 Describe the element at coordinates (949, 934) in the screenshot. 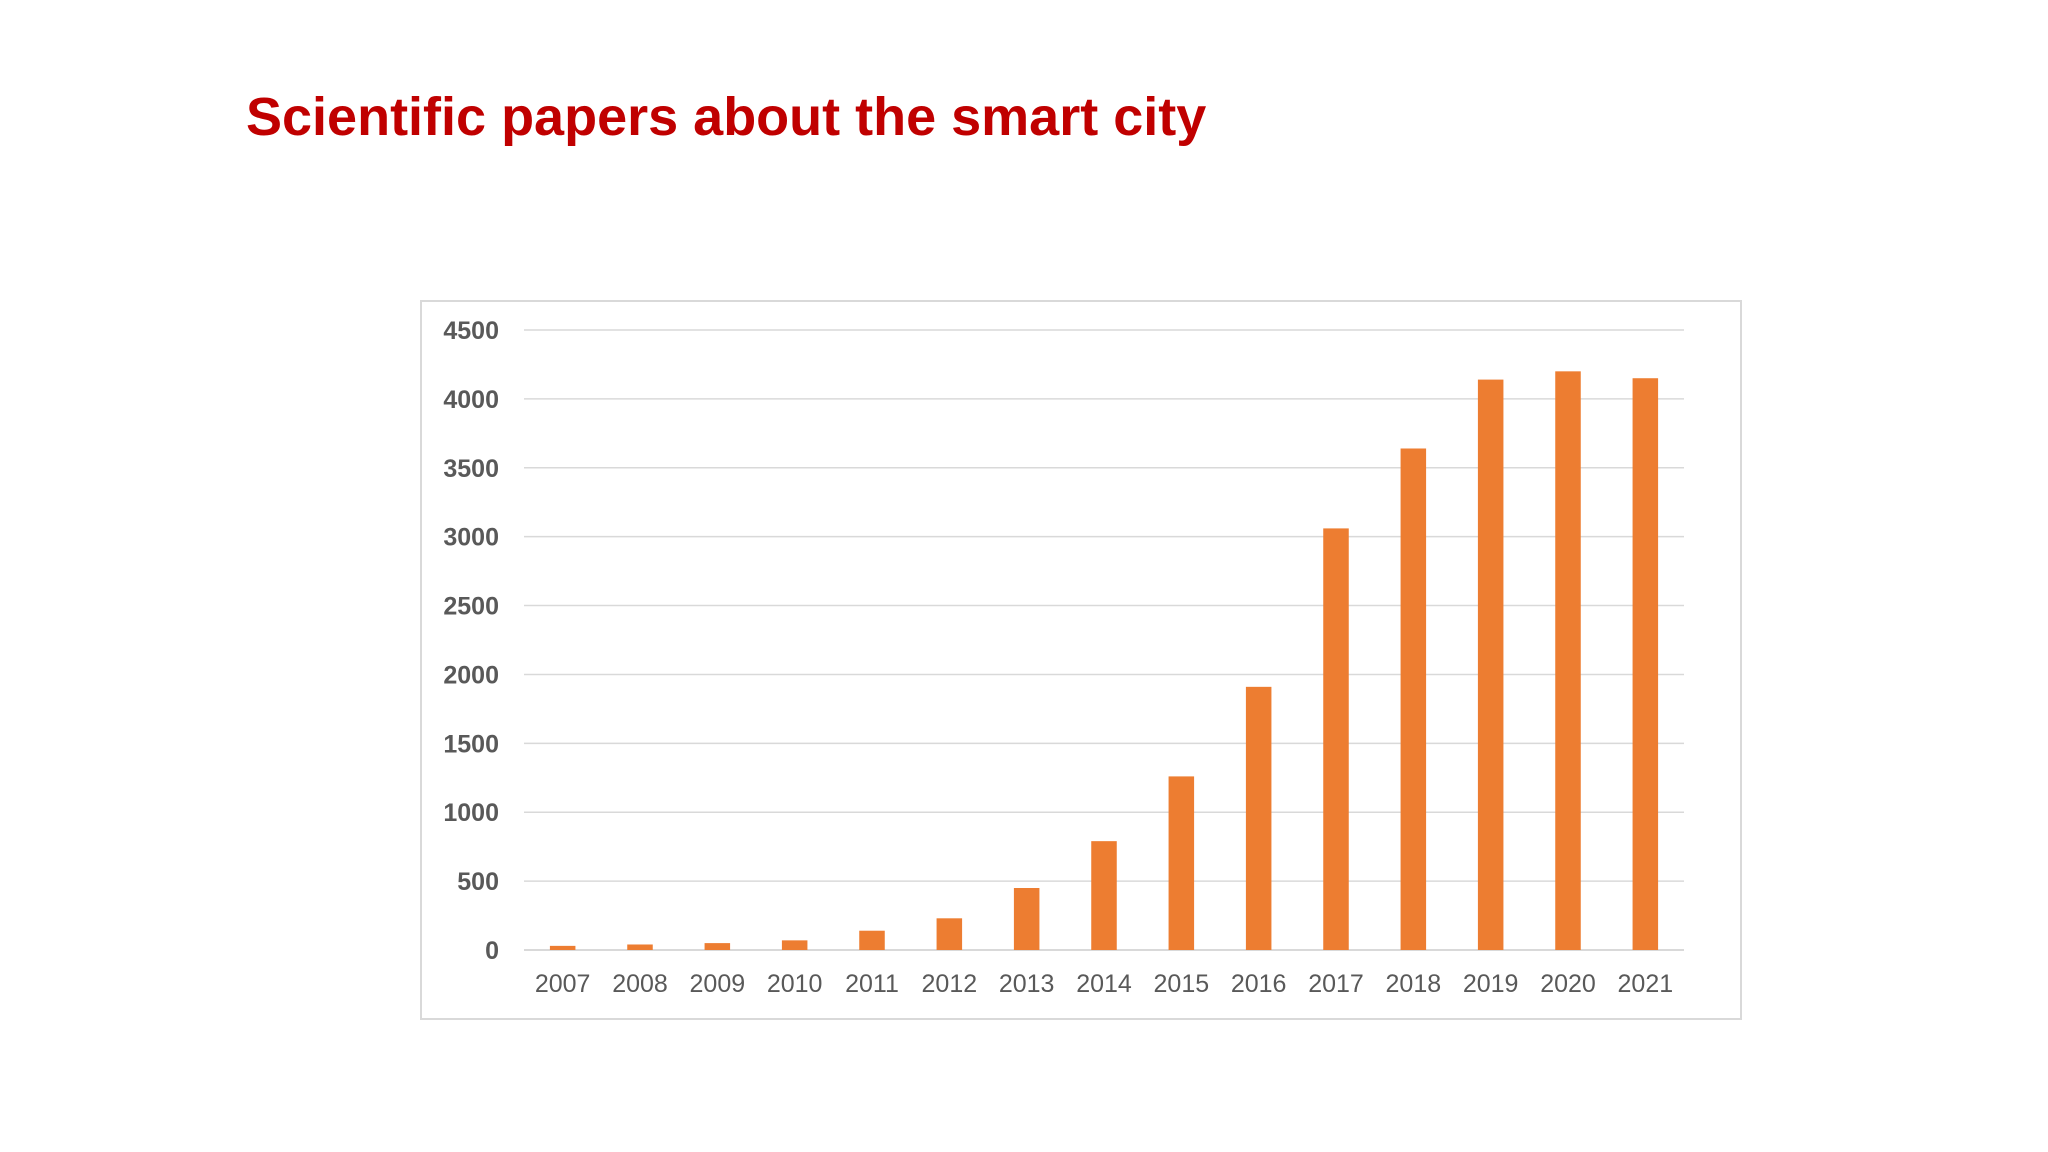

I see `bar-2012` at that location.